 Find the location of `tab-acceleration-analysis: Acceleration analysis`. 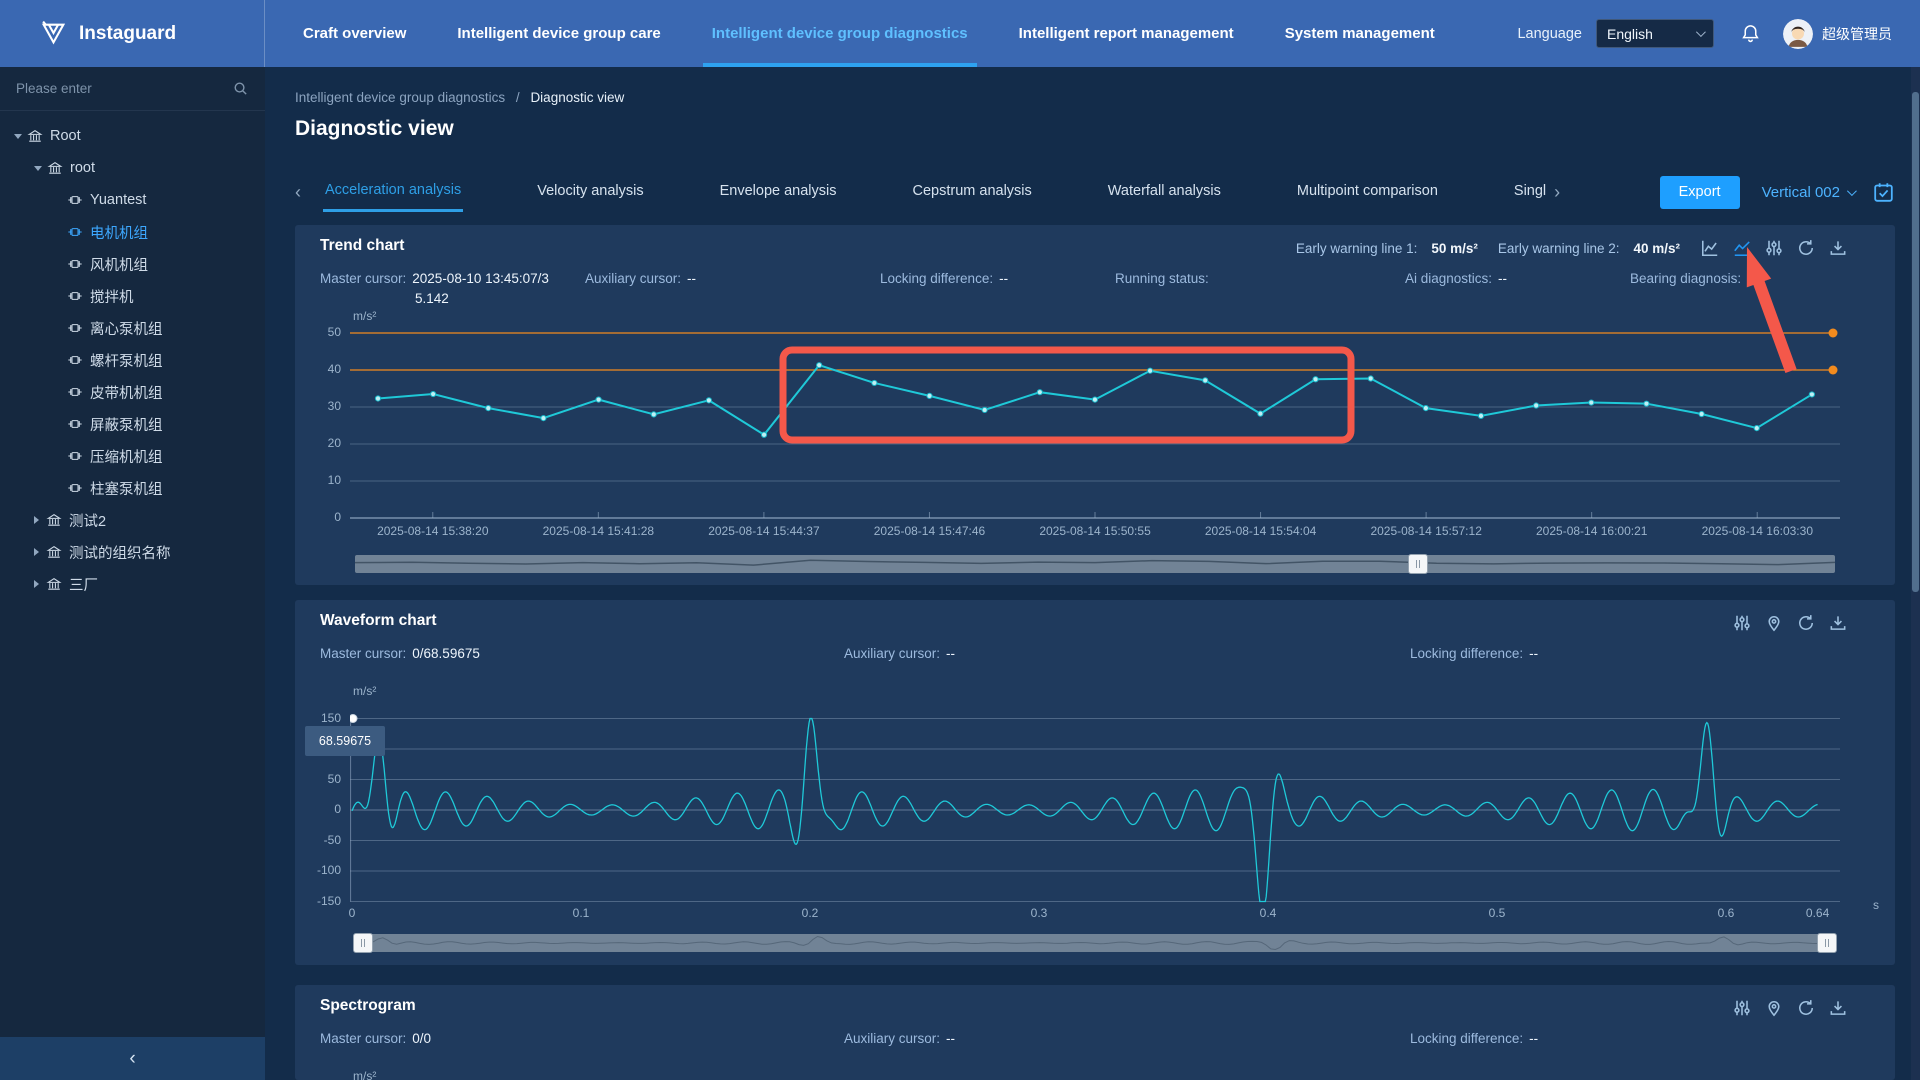

tab-acceleration-analysis: Acceleration analysis is located at coordinates (393, 192).